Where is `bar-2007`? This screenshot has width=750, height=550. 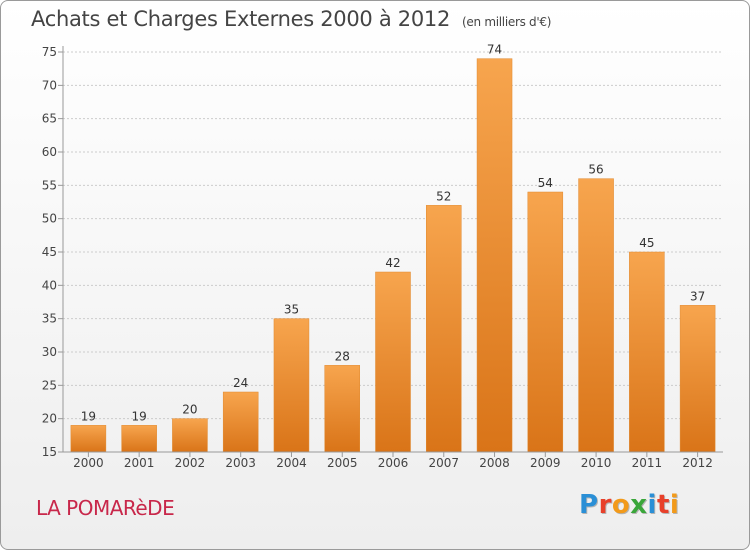 bar-2007 is located at coordinates (444, 329).